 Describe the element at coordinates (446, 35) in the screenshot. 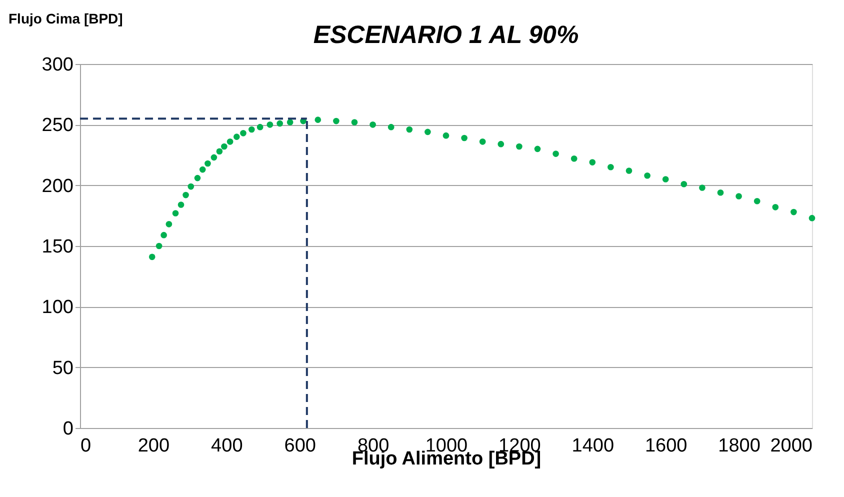

I see `chart-title: ESCENARIO 1 AL 90%` at that location.